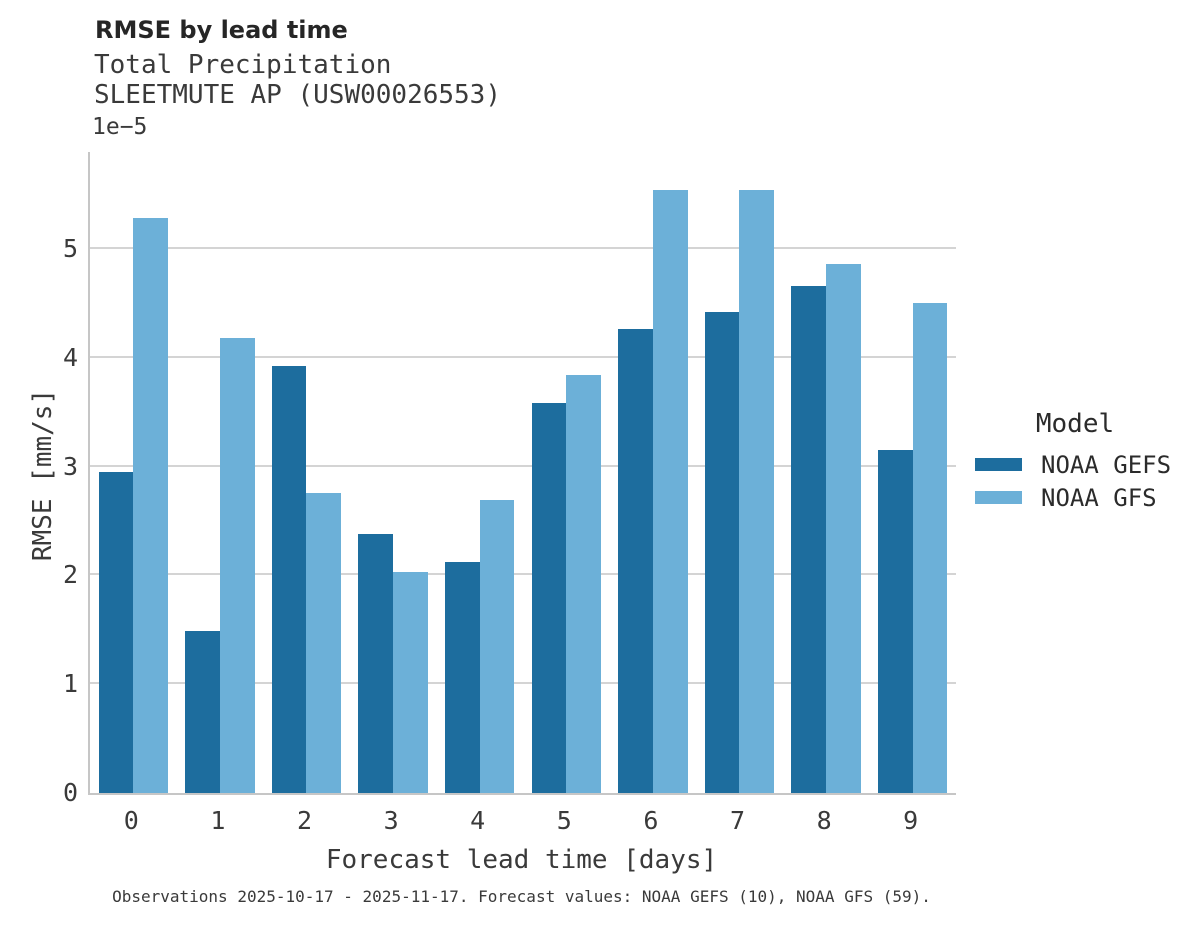 Image resolution: width=1195 pixels, height=926 pixels. What do you see at coordinates (304, 820) in the screenshot?
I see `x-tick-label-2: 2` at bounding box center [304, 820].